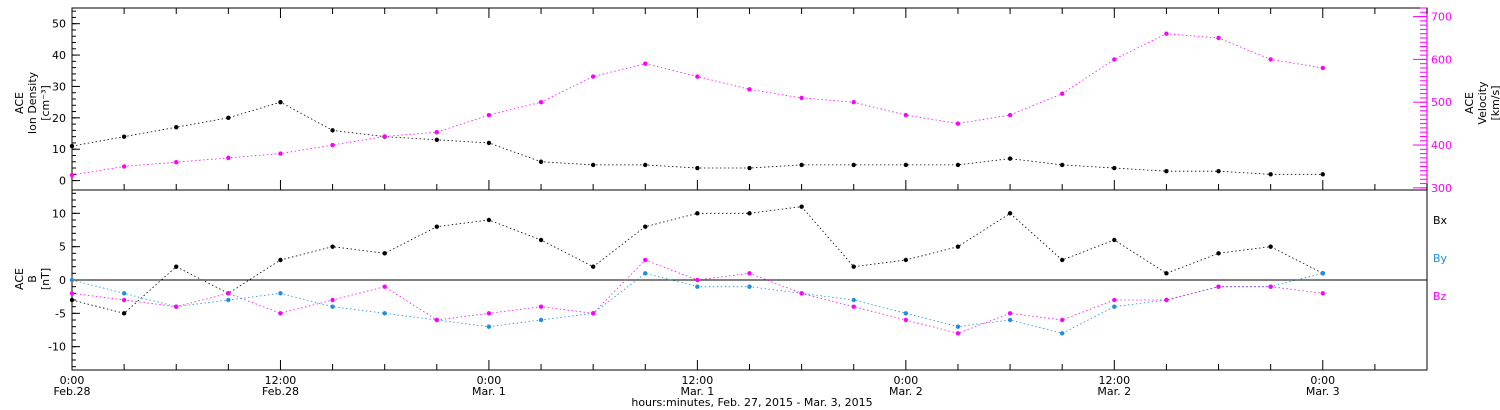 This screenshot has width=1500, height=410. What do you see at coordinates (1114, 391) in the screenshot?
I see `x-tick-label-date: Mar. 2` at bounding box center [1114, 391].